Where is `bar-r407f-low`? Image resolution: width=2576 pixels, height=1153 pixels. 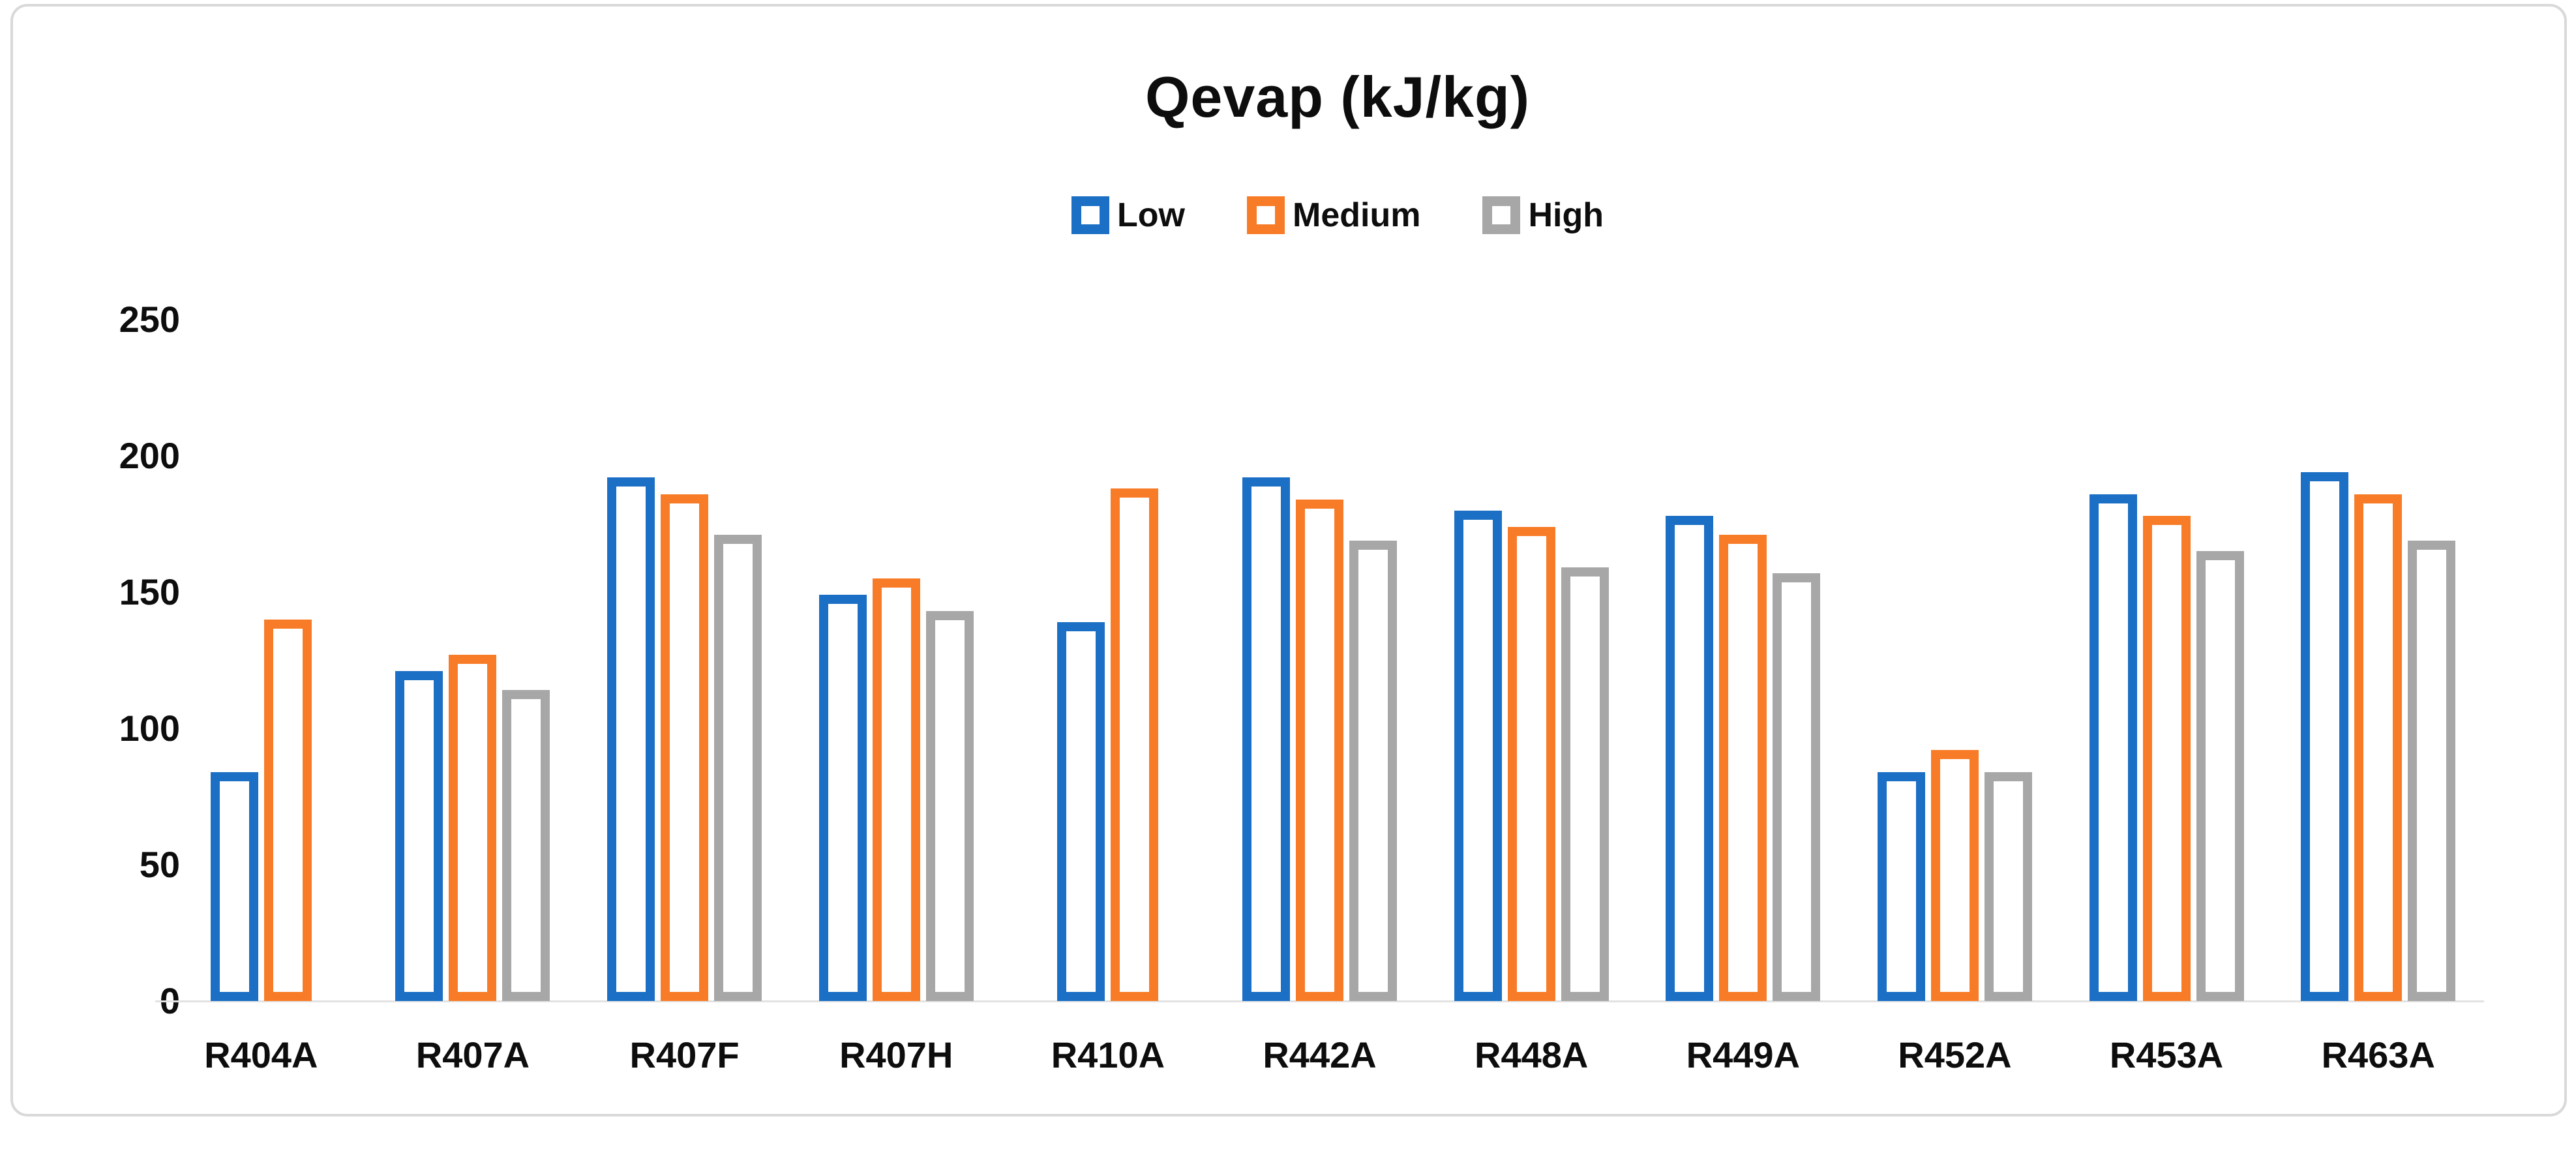
bar-r407f-low is located at coordinates (631, 739).